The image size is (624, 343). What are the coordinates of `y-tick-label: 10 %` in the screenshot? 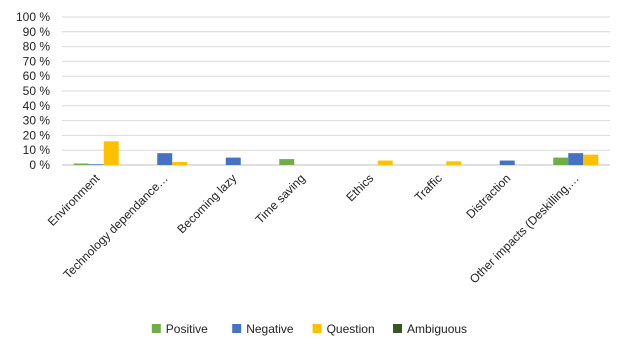 It's located at (37, 150).